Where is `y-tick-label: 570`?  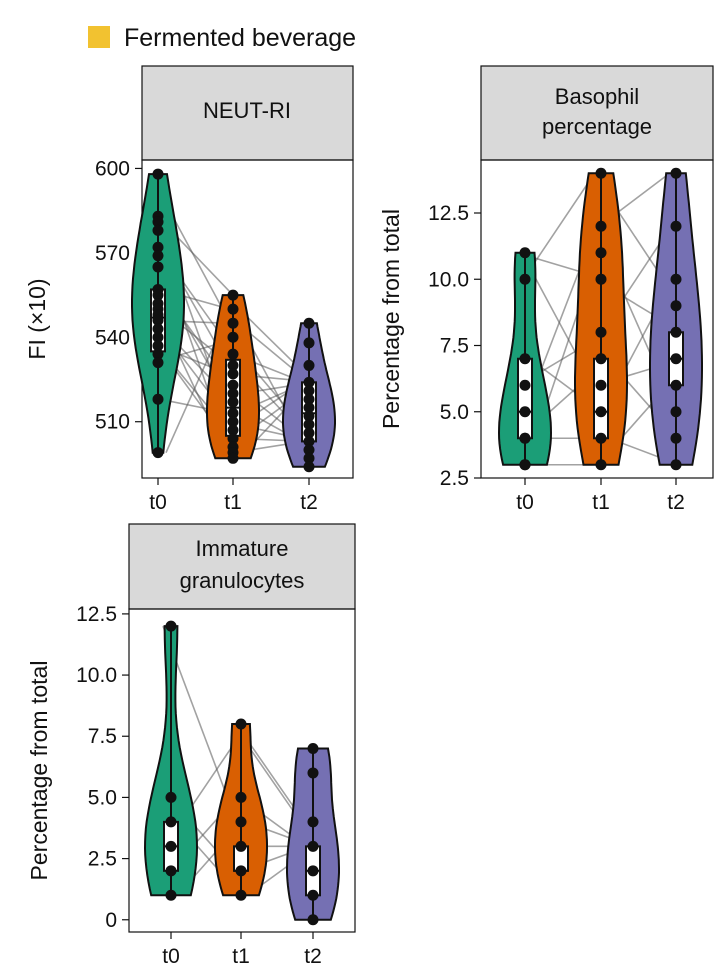 y-tick-label: 570 is located at coordinates (112, 253).